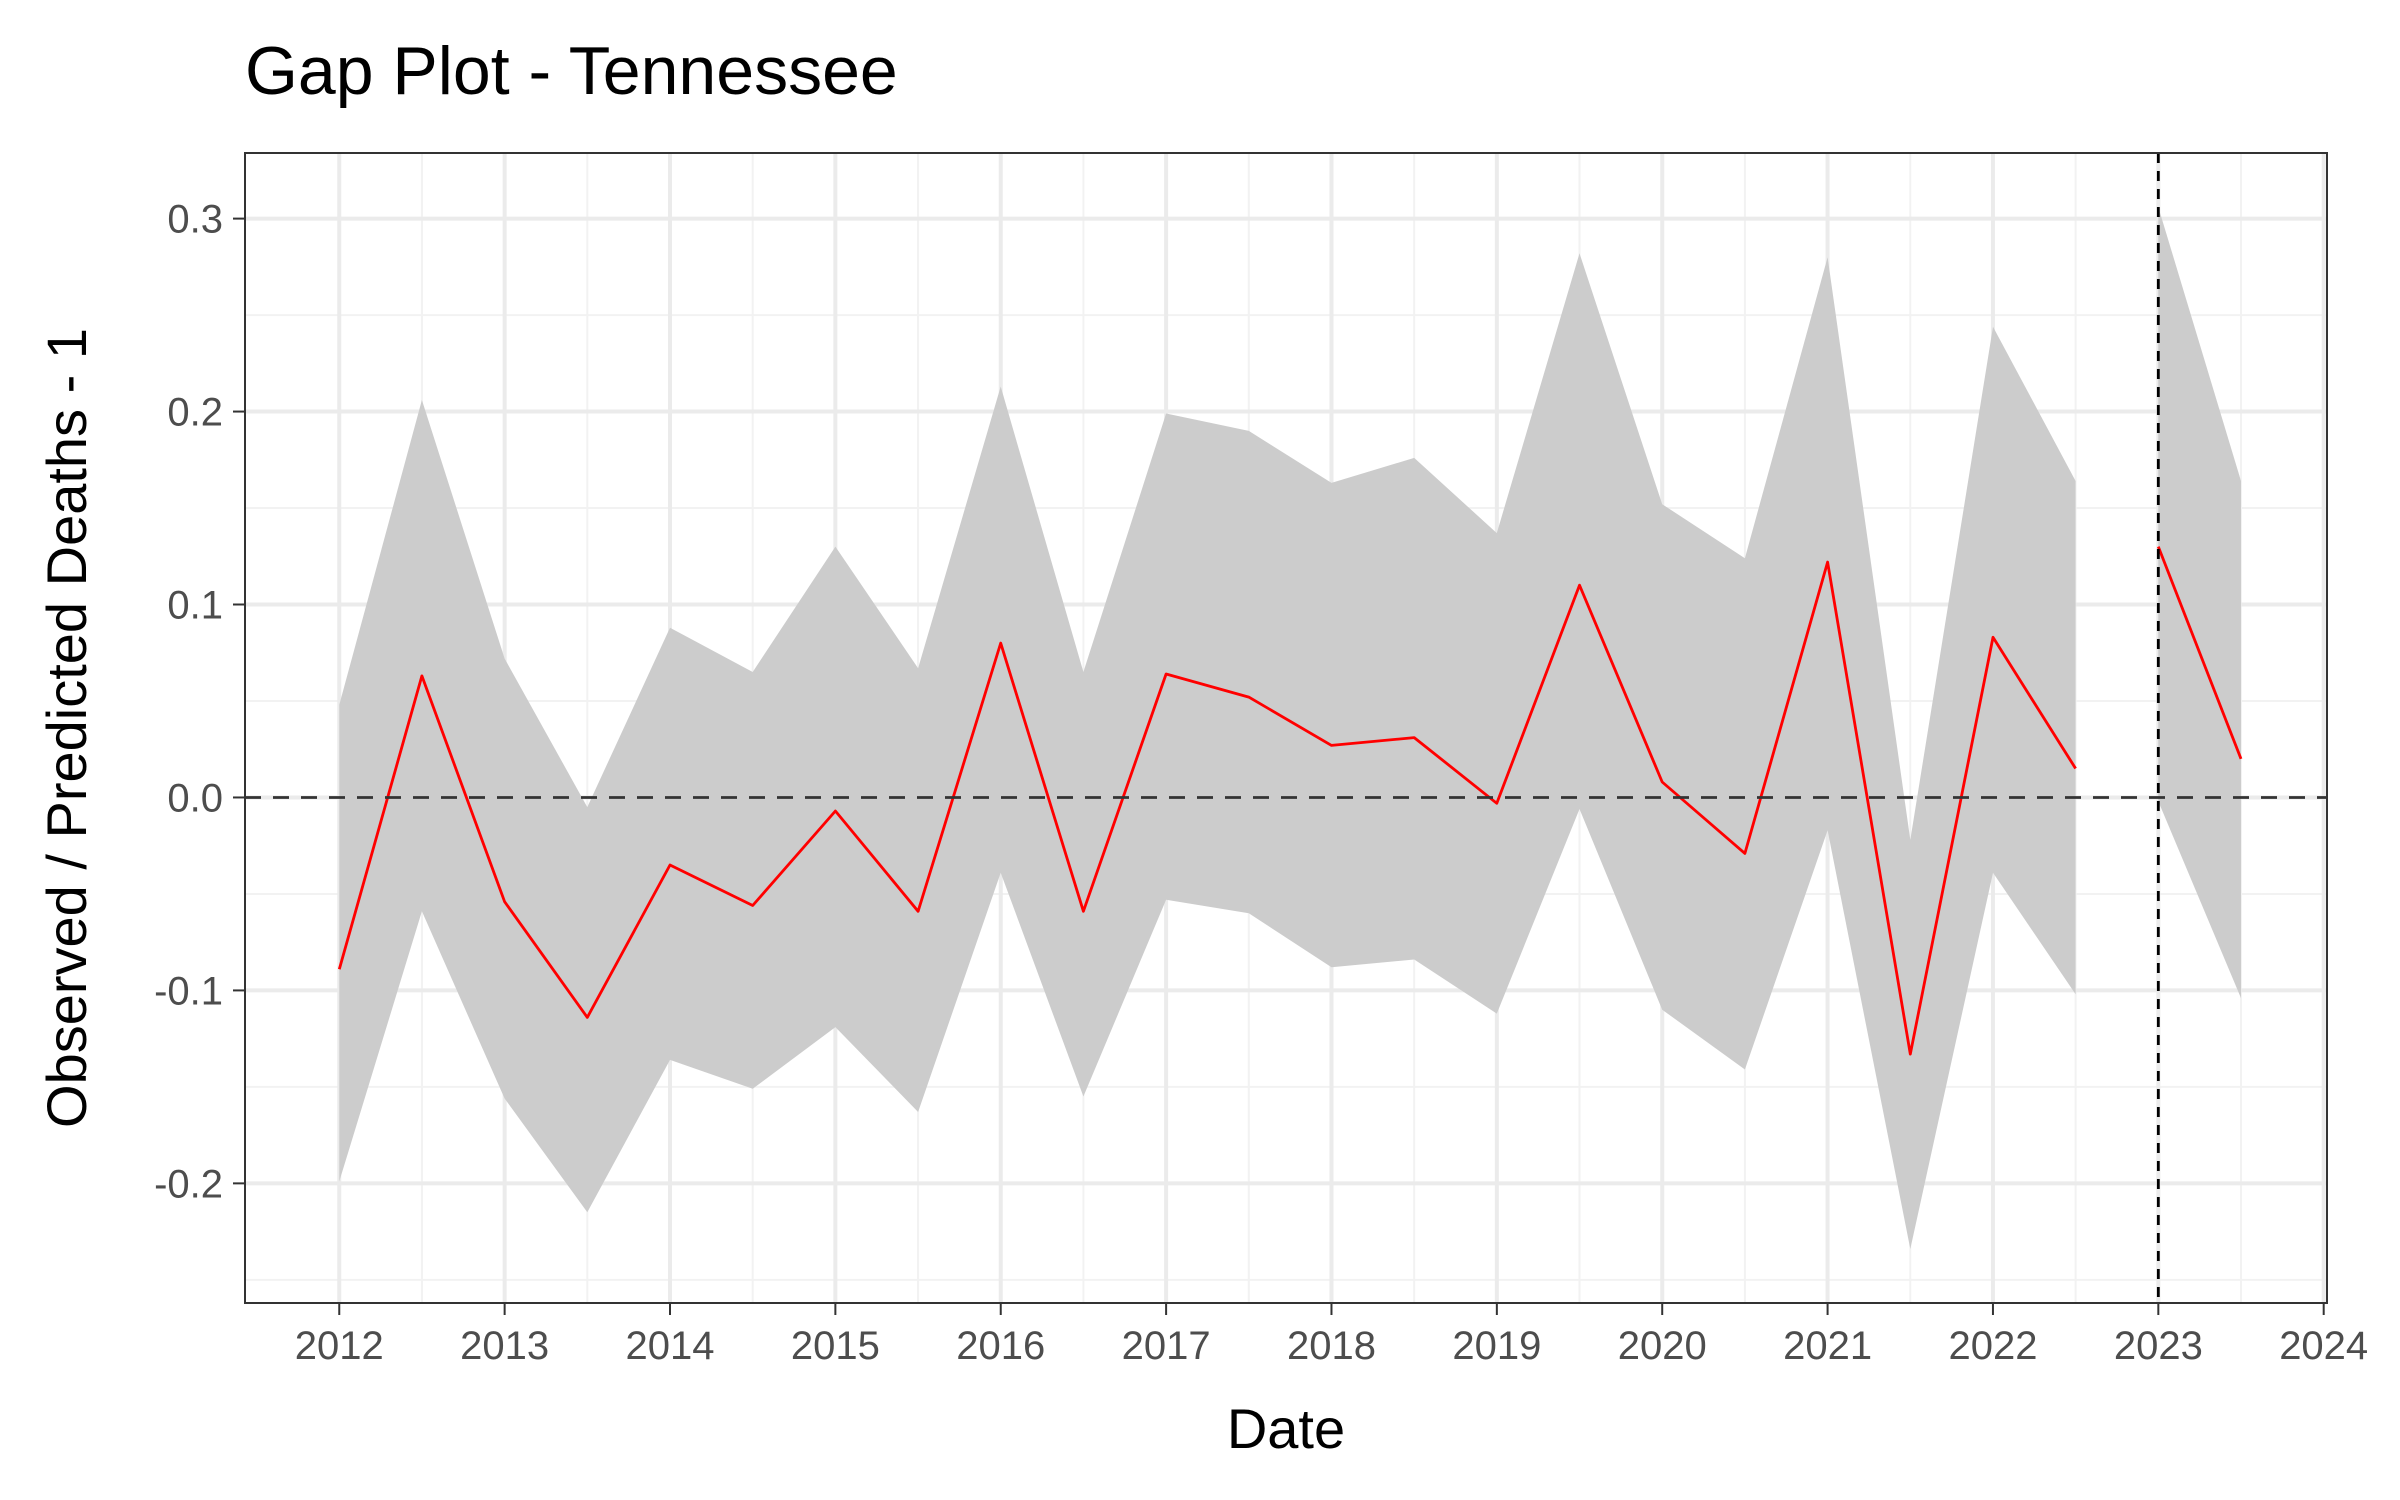 Image resolution: width=2400 pixels, height=1500 pixels. Describe the element at coordinates (1286, 1428) in the screenshot. I see `x-axis-title: Date` at that location.